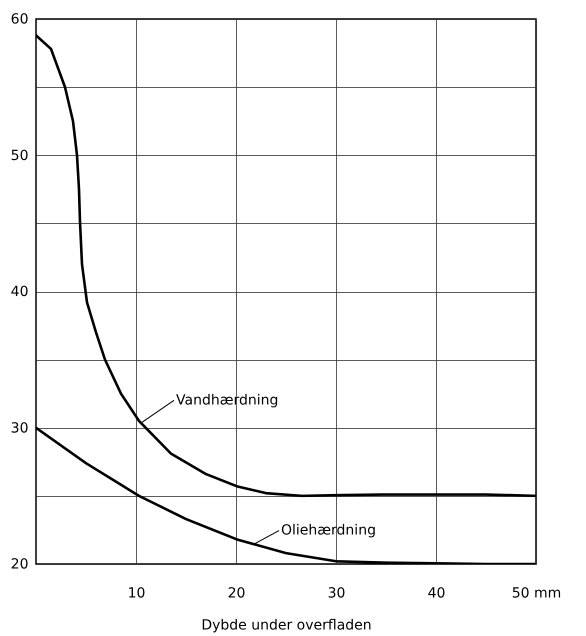  I want to click on y-tick-label: 20, so click(19, 564).